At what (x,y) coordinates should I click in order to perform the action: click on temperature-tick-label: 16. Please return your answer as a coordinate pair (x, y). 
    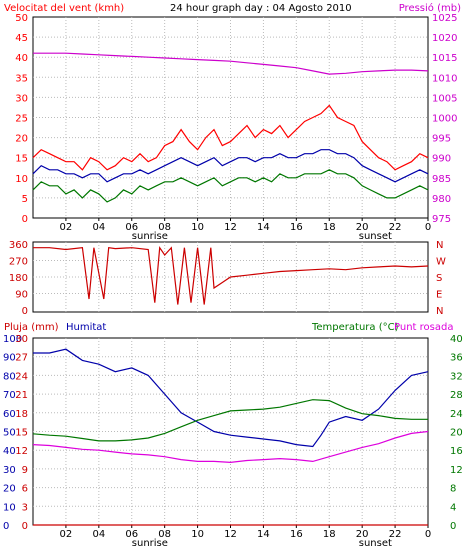
    Looking at the image, I should click on (456, 451).